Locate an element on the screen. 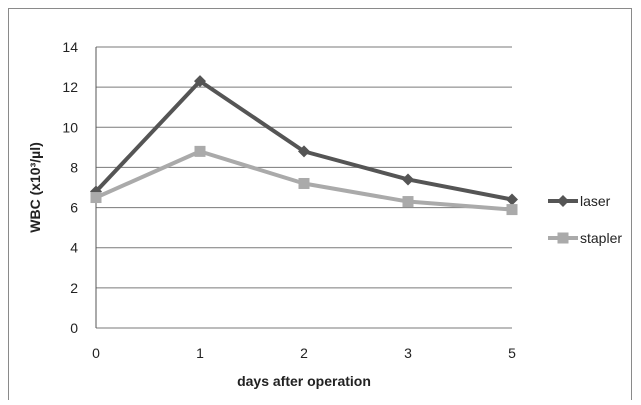 This screenshot has height=405, width=641. legend-item-stapler: stapler is located at coordinates (585, 238).